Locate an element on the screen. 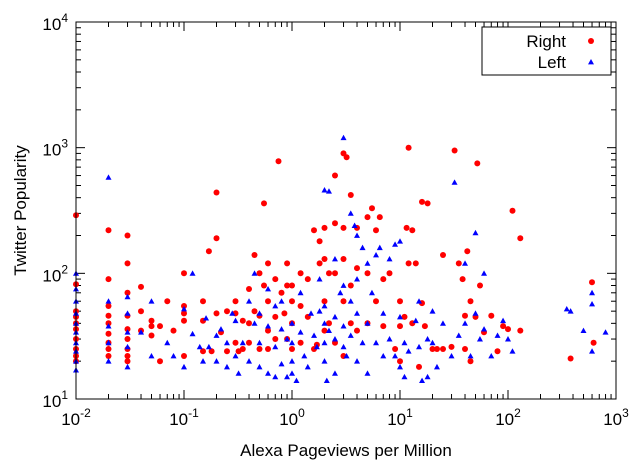 This screenshot has height=462, width=631. x-tick-label-exponent: 1 is located at coordinates (409, 413).